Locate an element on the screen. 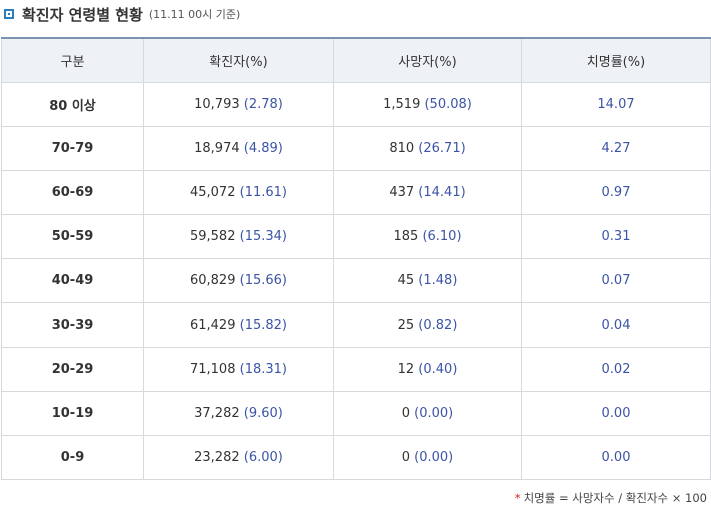 The width and height of the screenshot is (711, 514). age-group-cell: 70-79 is located at coordinates (72, 148).